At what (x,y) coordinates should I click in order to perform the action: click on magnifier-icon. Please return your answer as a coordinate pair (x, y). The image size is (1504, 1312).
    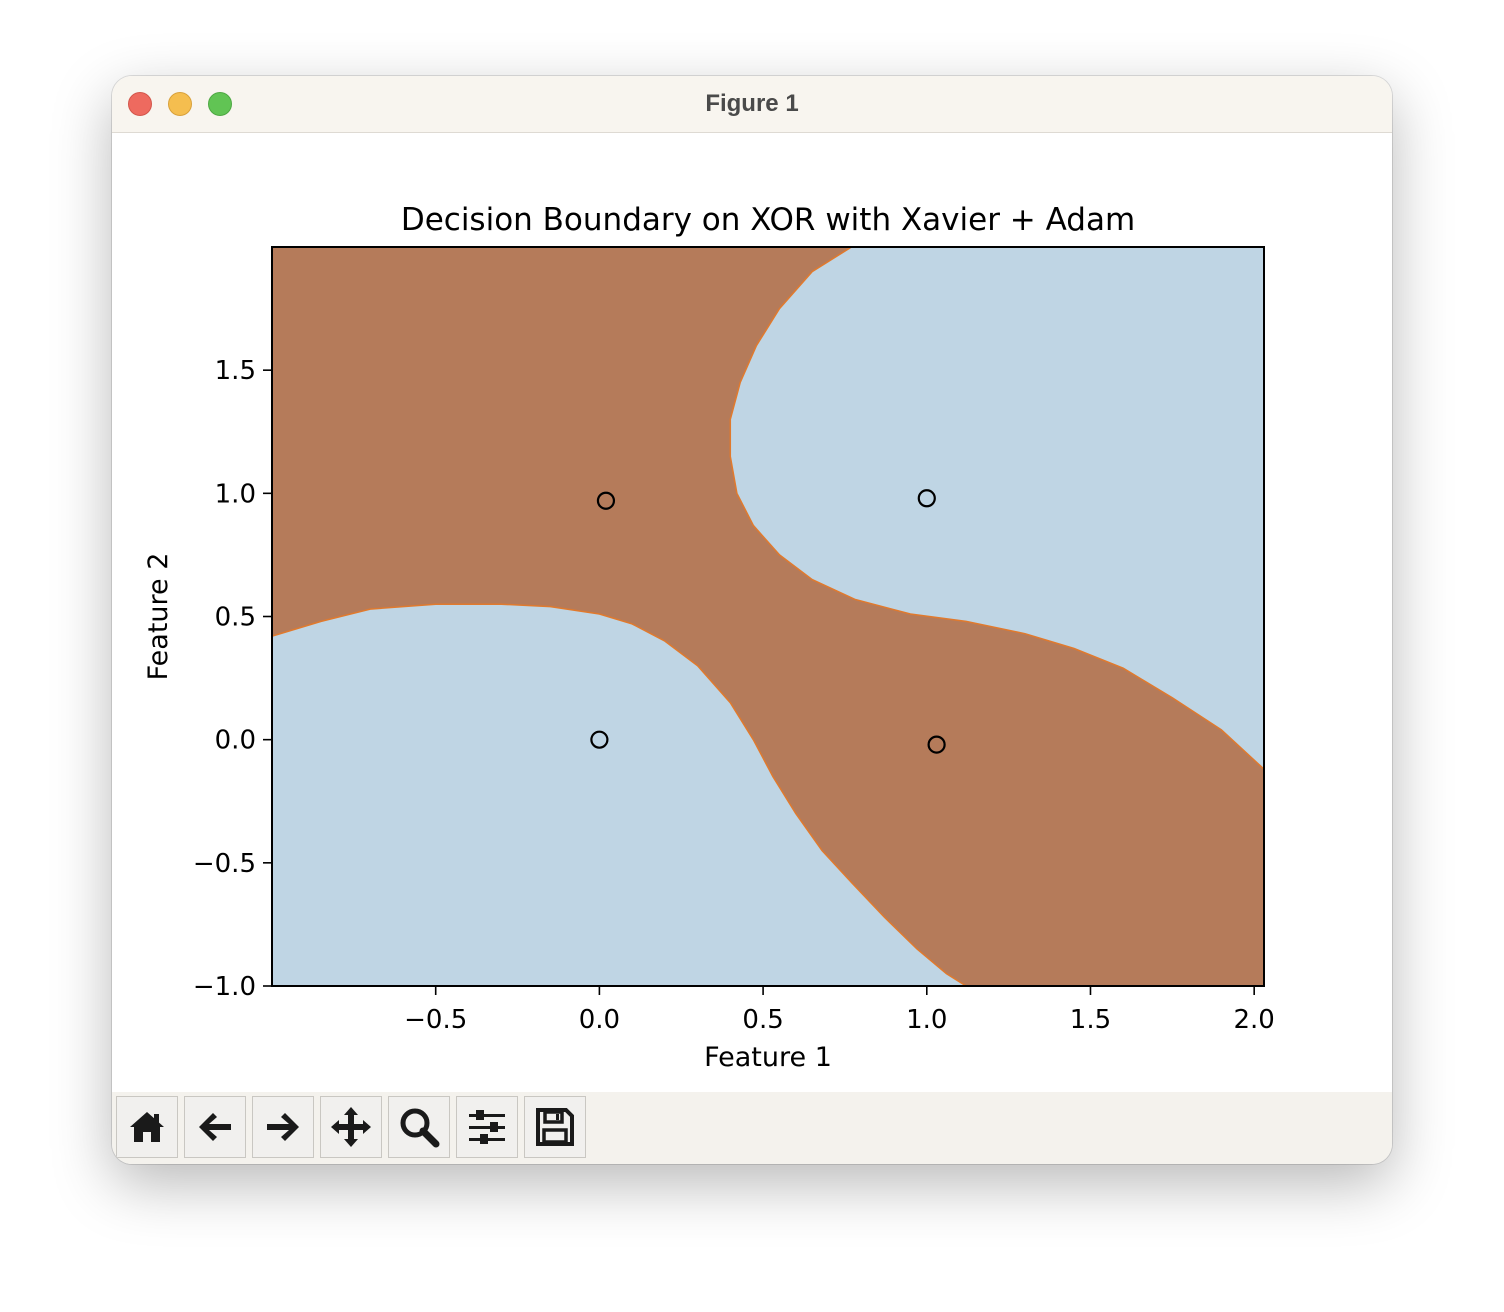
    Looking at the image, I should click on (420, 1128).